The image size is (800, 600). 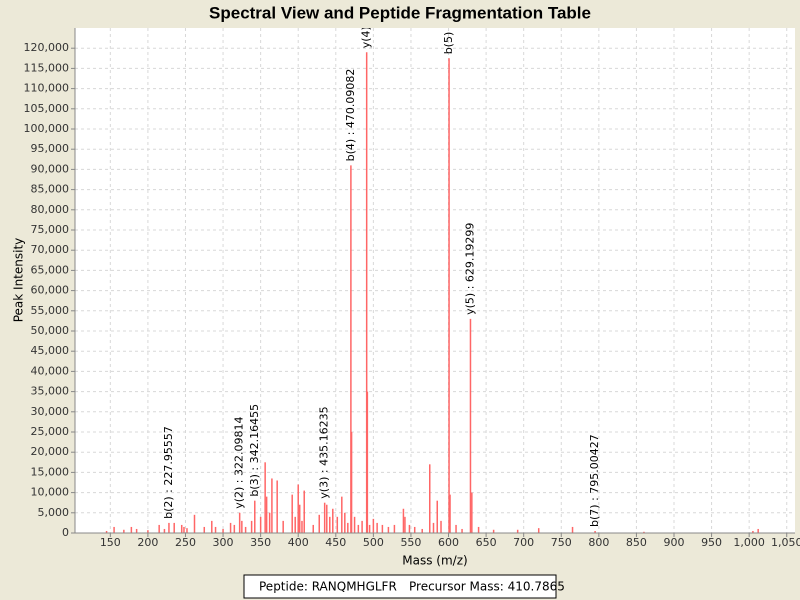 What do you see at coordinates (400, 586) in the screenshot?
I see `footer-box` at bounding box center [400, 586].